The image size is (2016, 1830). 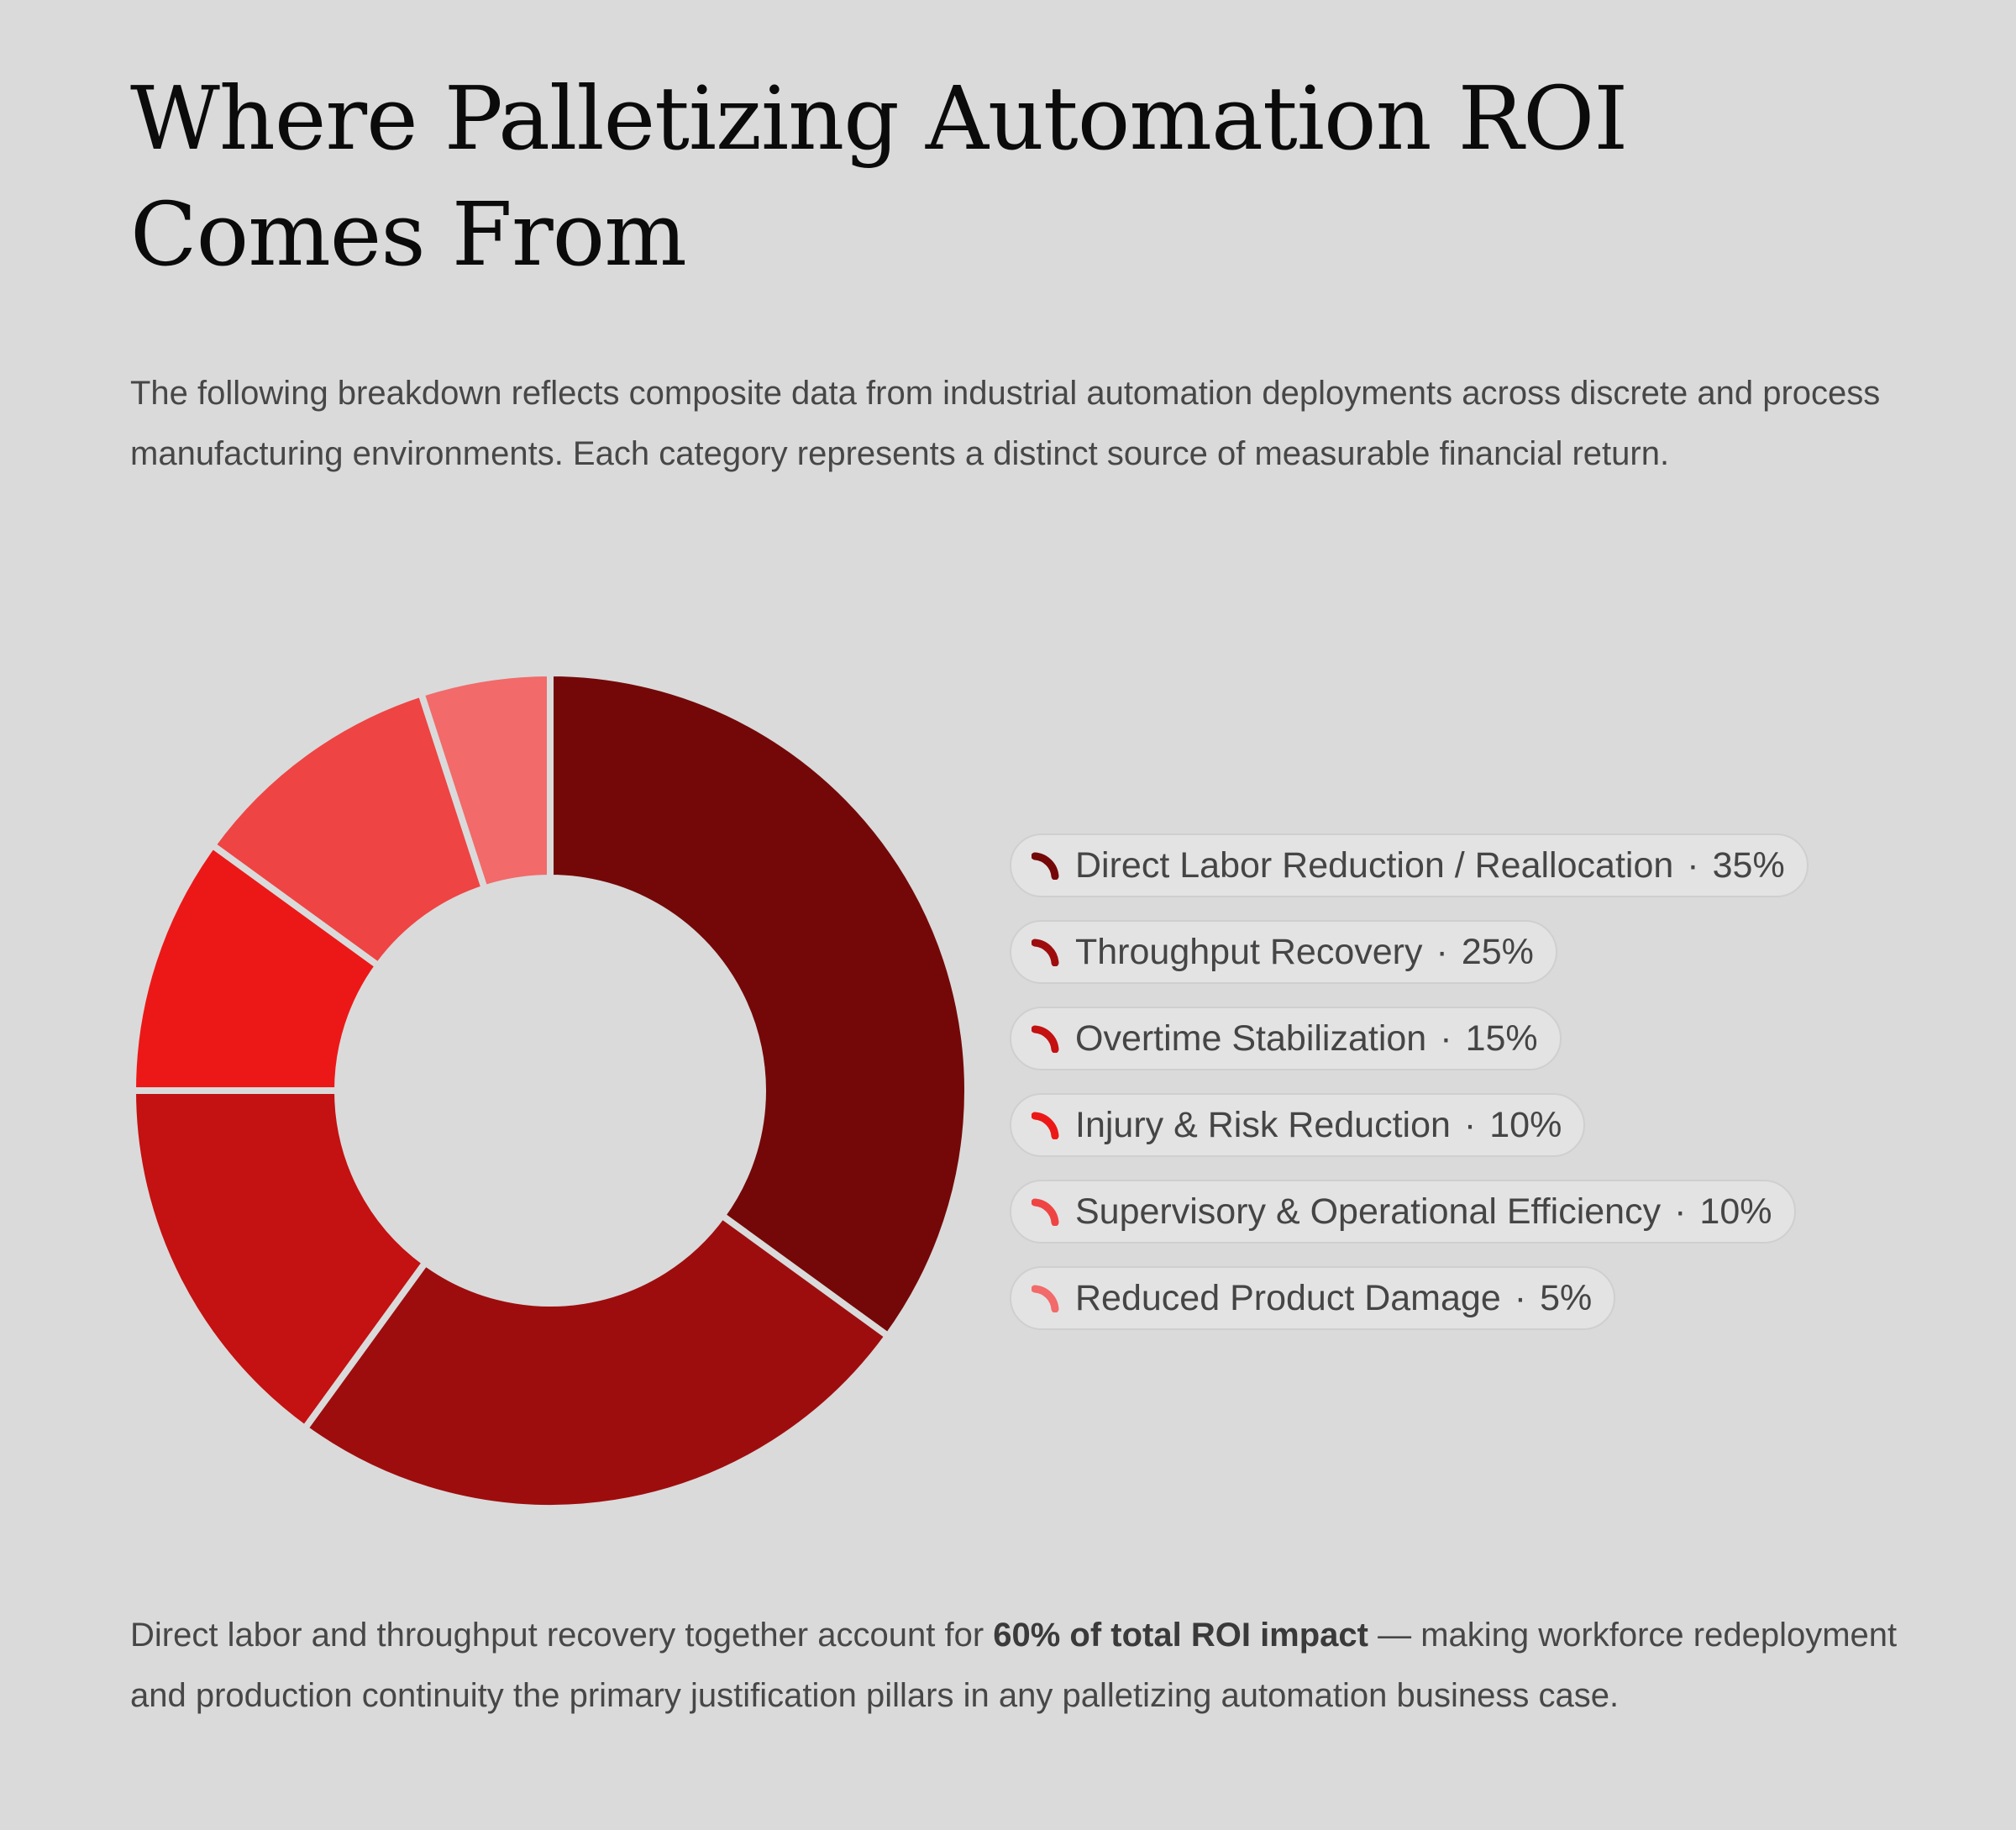 I want to click on legend-item: Injury & Risk Reduction · 10%, so click(x=1298, y=1125).